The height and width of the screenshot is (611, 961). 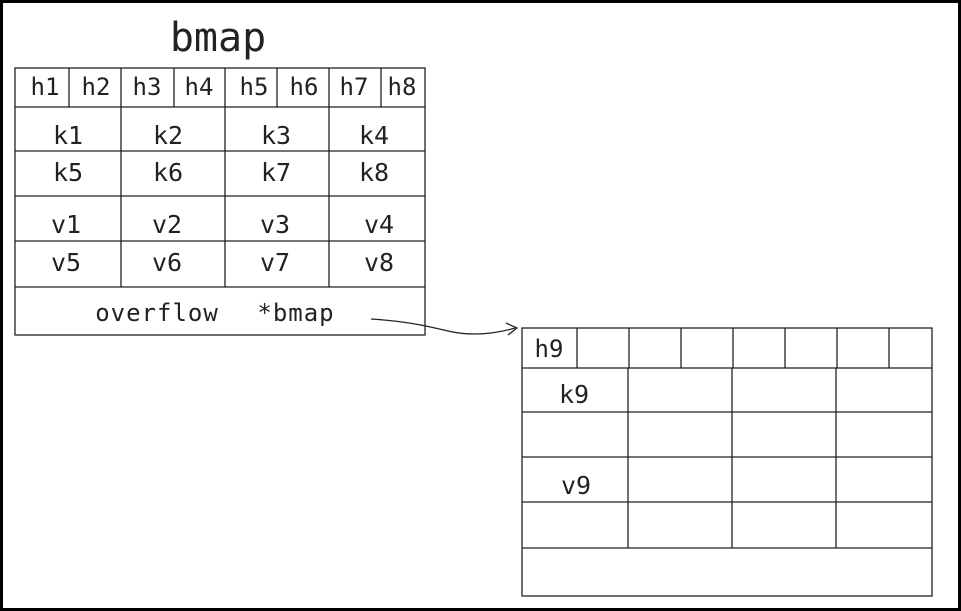 I want to click on main-tophash-5: h5, so click(x=254, y=87).